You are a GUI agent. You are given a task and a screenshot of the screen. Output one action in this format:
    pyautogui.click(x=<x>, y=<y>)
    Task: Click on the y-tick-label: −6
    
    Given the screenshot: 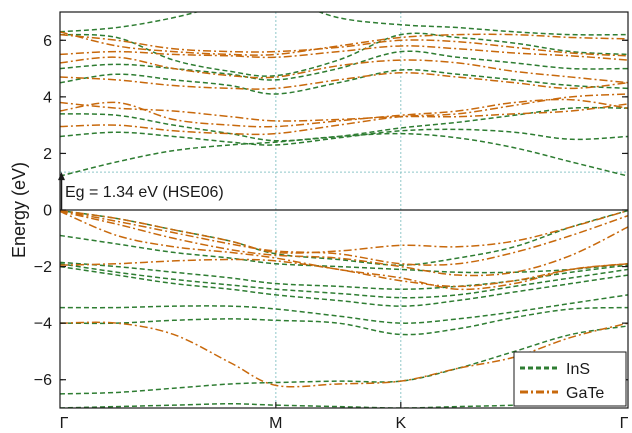 What is the action you would take?
    pyautogui.click(x=43, y=380)
    